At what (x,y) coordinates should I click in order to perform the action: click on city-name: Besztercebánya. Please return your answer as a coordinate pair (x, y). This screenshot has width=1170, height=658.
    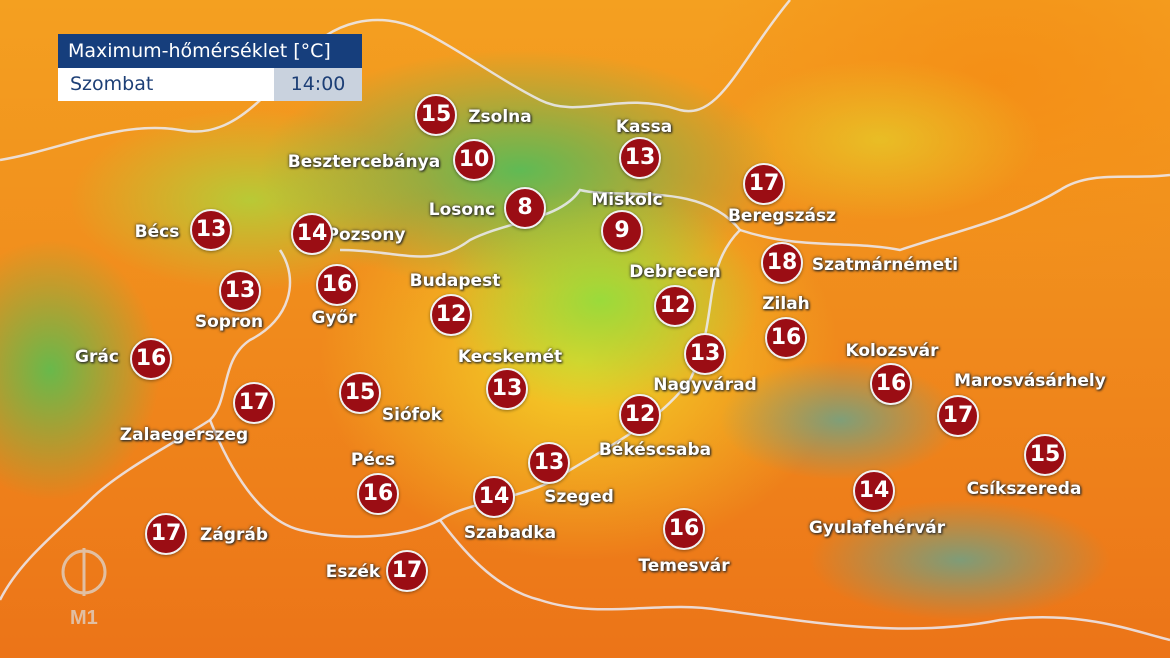
    Looking at the image, I should click on (364, 162).